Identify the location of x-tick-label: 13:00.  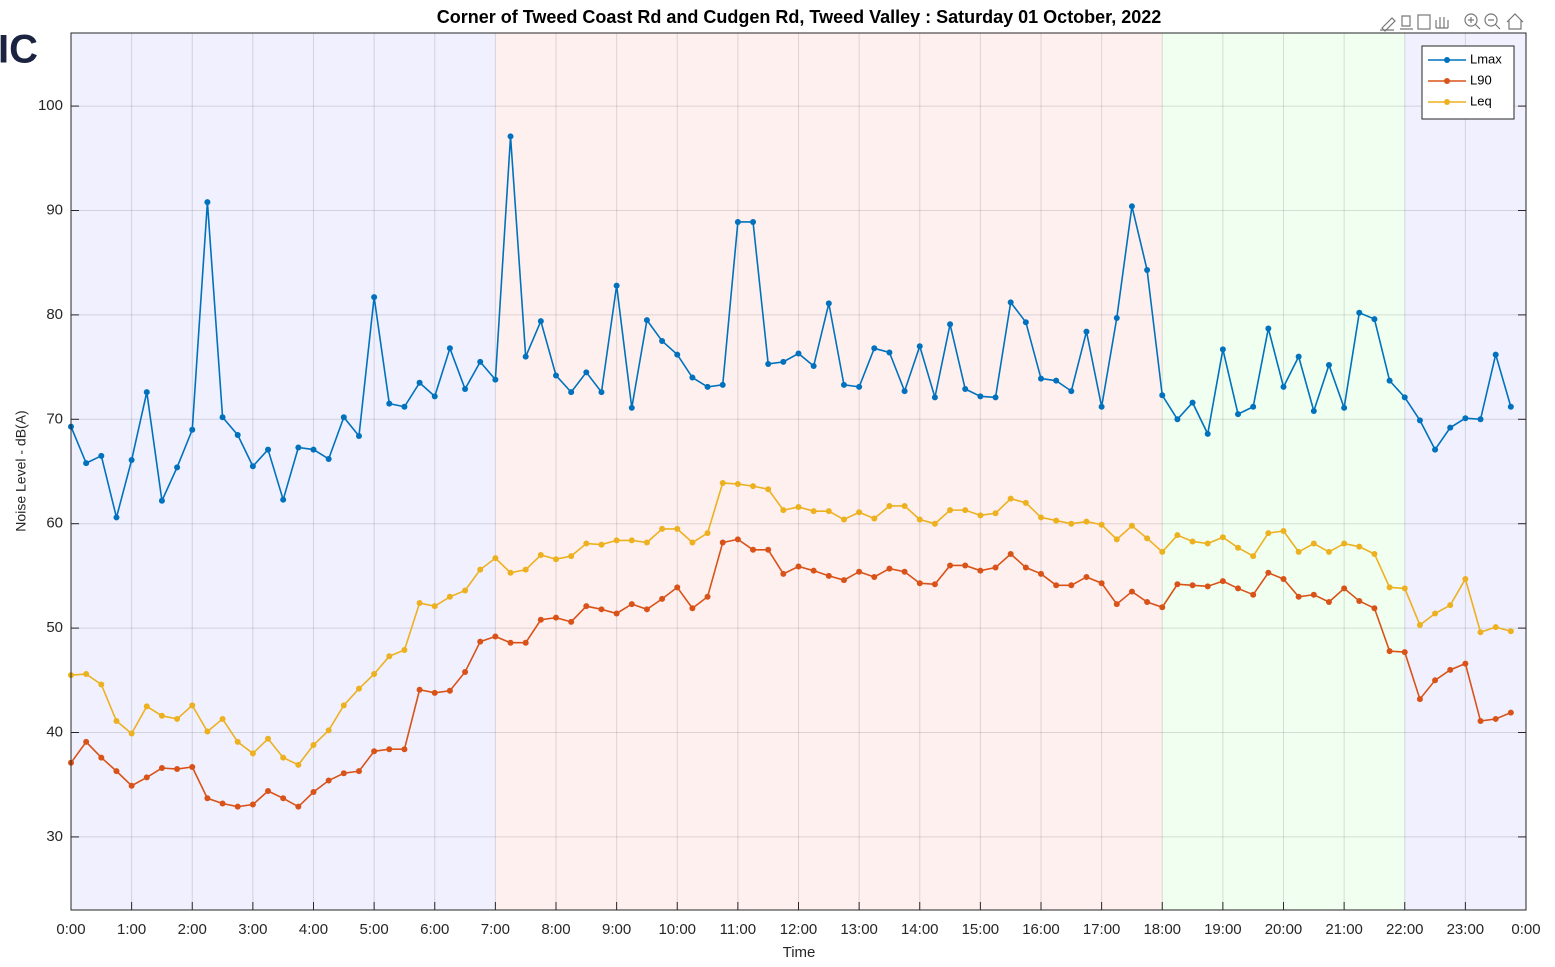
(859, 929).